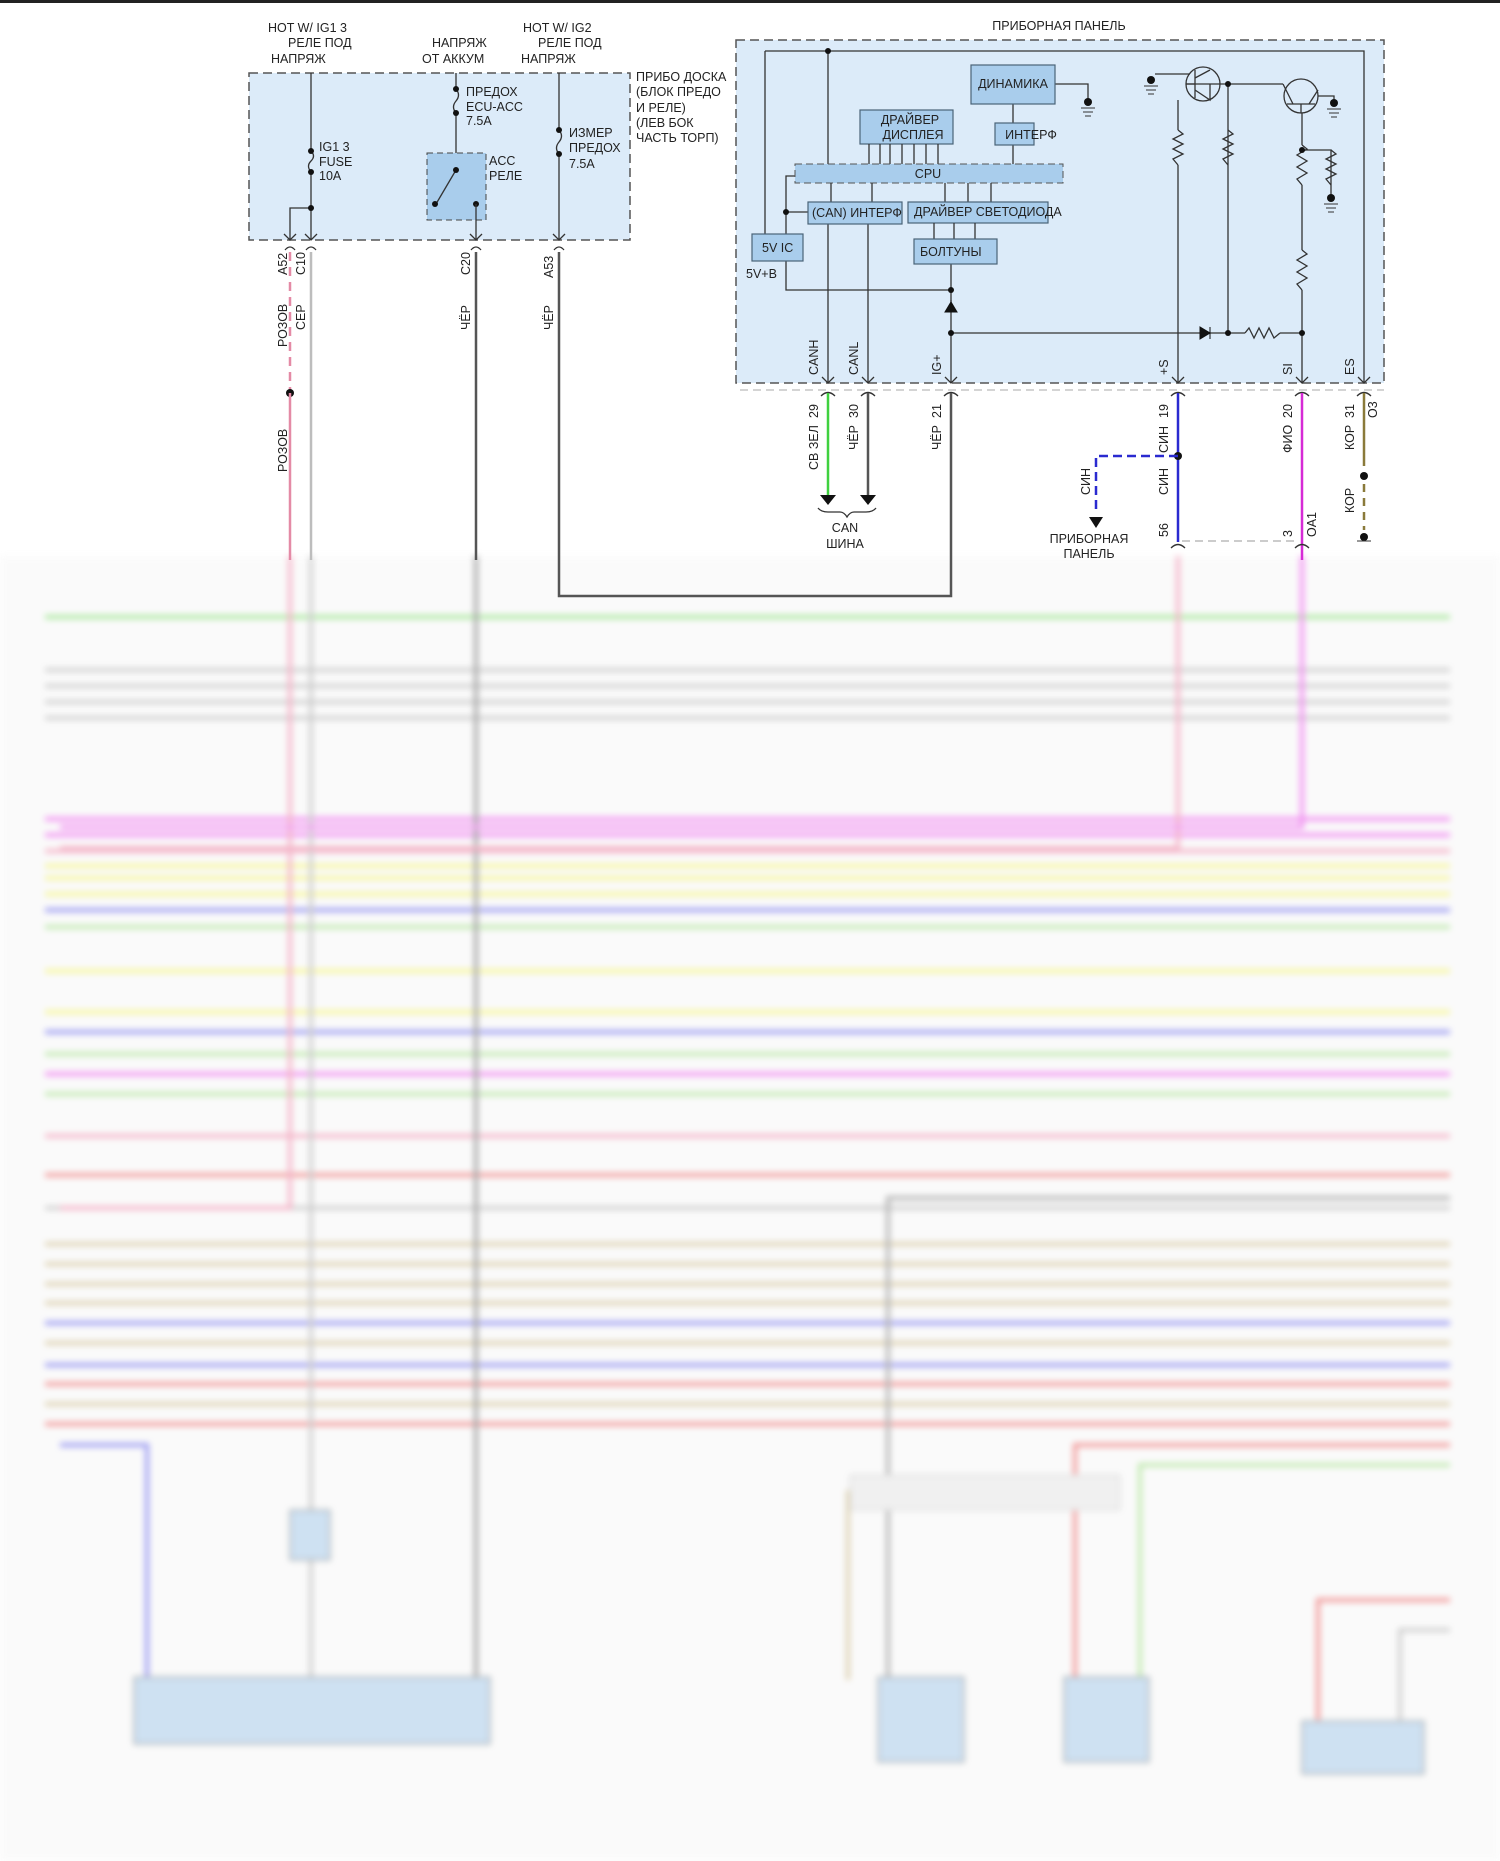  I want to click on supply-label: 5V+B, so click(761, 274).